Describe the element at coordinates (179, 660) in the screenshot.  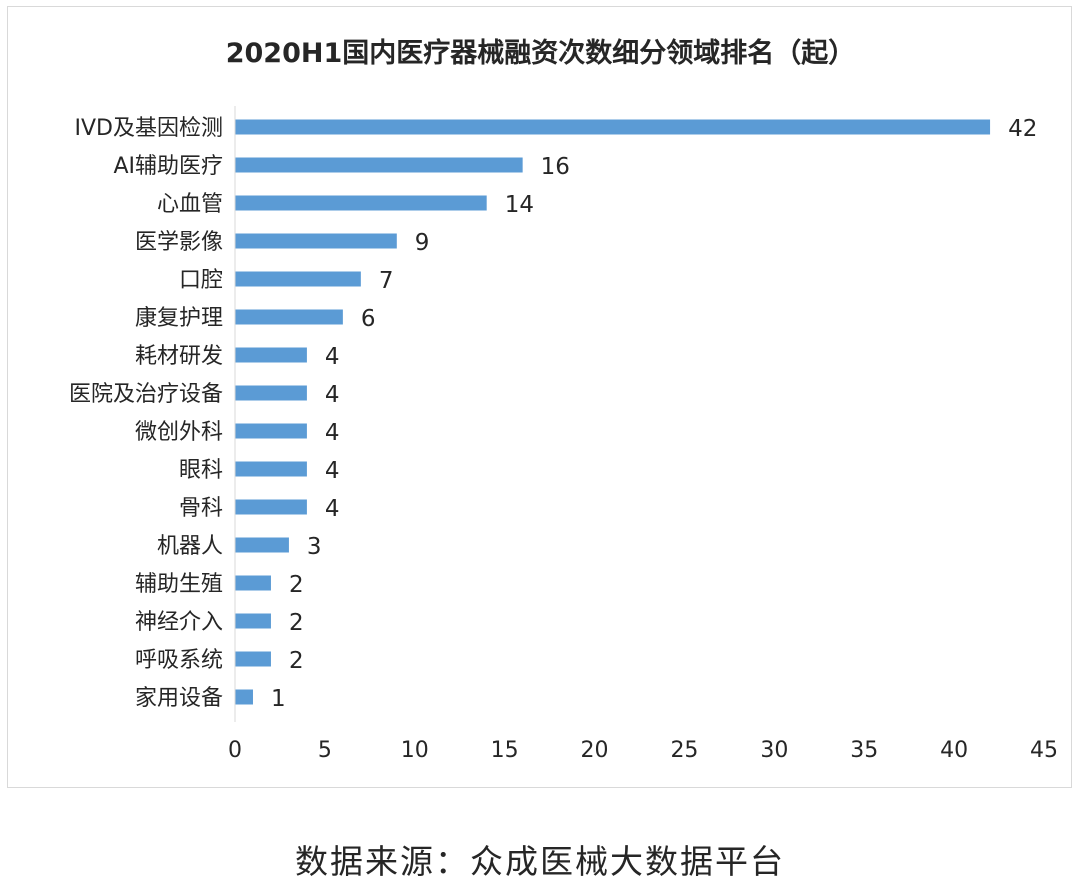
I see `category-label: 呼吸系统` at that location.